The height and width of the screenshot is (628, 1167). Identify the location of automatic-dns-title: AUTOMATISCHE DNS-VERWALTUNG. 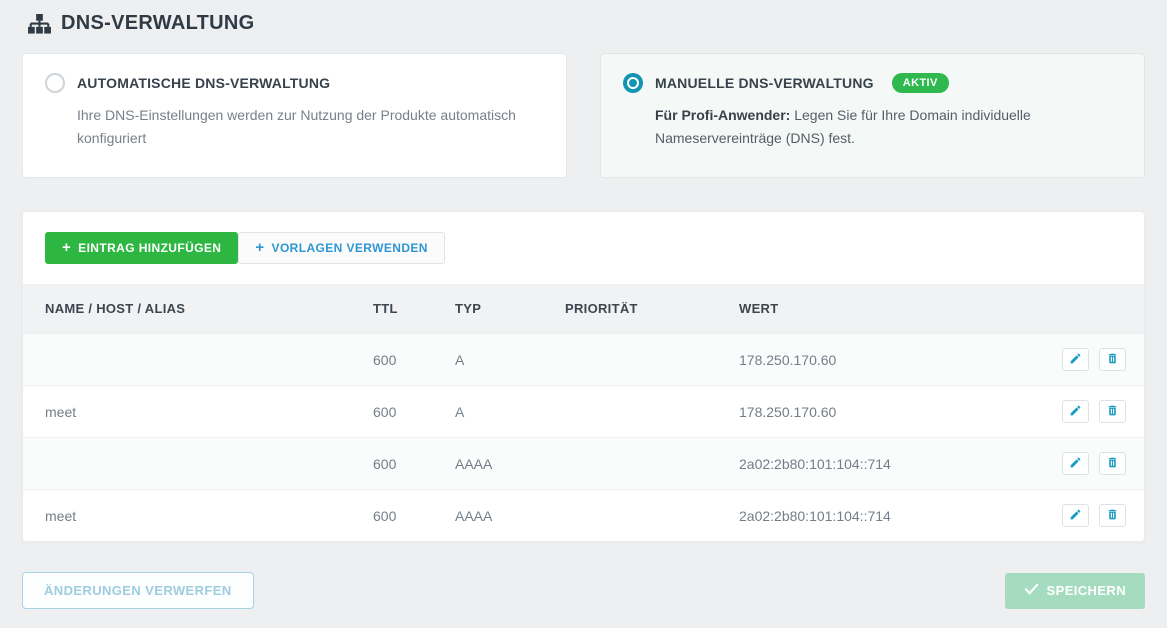
(204, 83).